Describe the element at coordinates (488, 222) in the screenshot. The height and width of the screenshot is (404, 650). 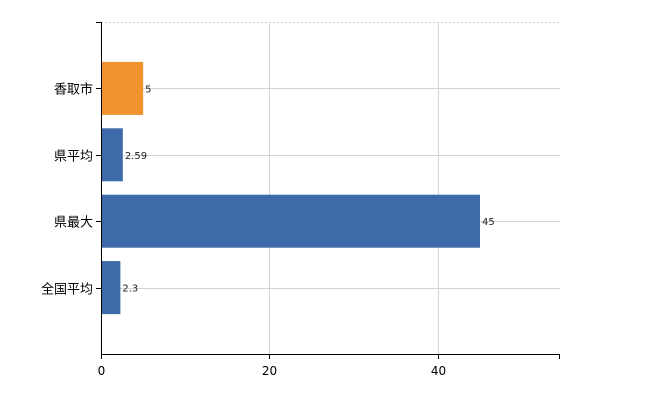
I see `data-label-2: 45` at that location.